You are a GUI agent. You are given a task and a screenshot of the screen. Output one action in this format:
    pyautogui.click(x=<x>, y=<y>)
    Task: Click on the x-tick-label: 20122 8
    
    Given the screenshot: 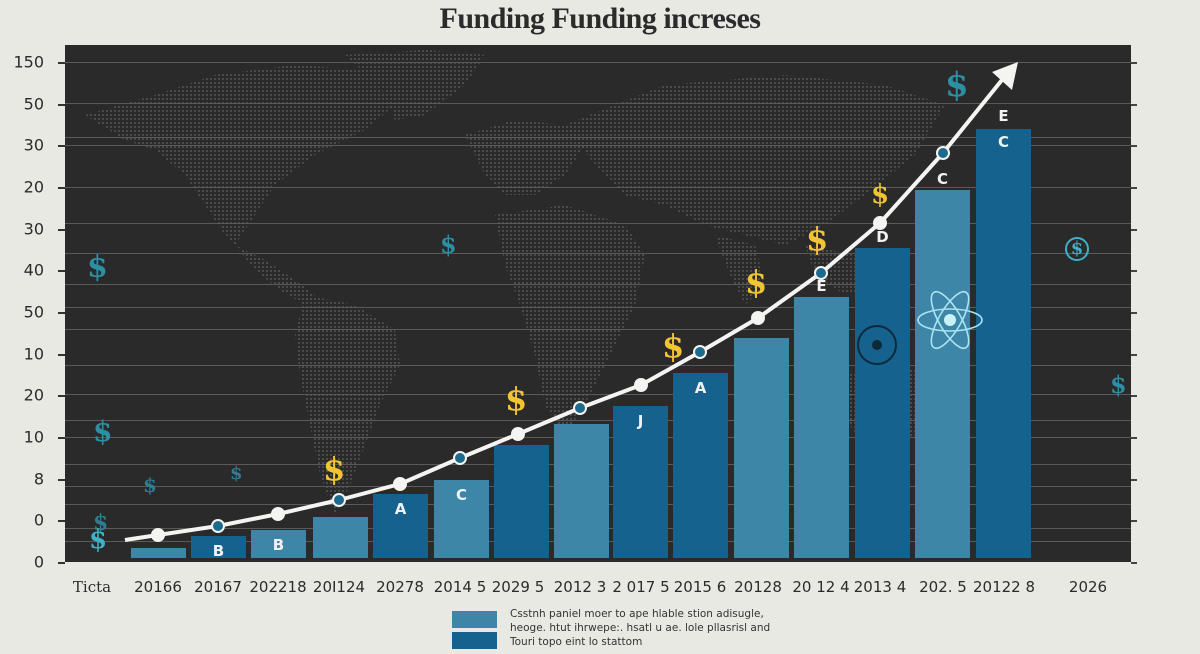 What is the action you would take?
    pyautogui.click(x=1004, y=587)
    